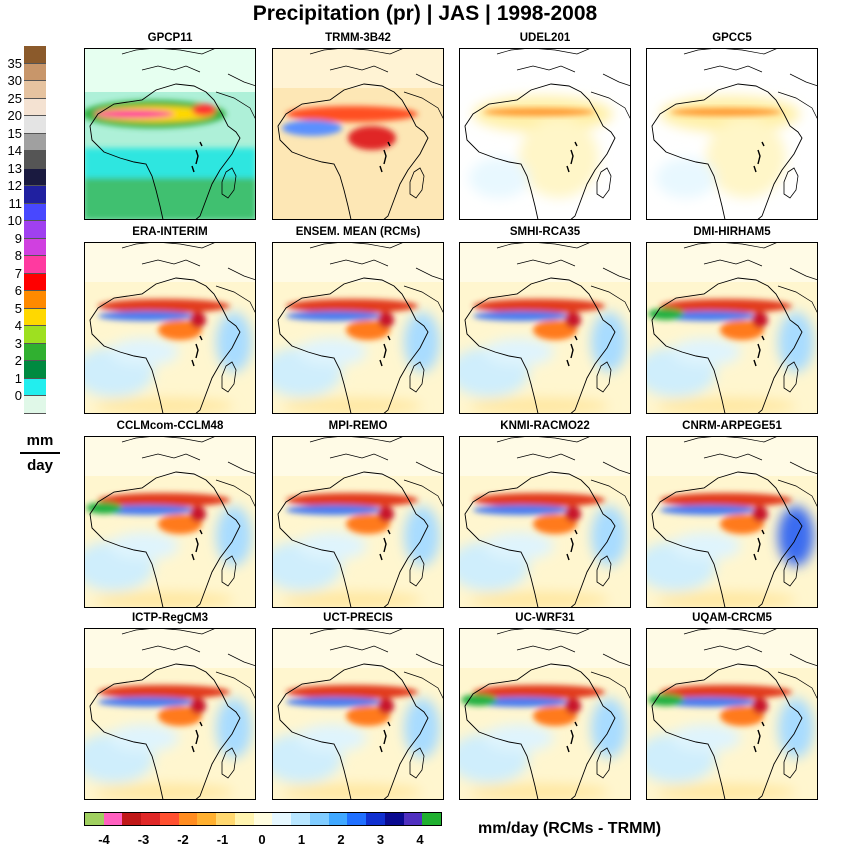 Image resolution: width=850 pixels, height=850 pixels. What do you see at coordinates (732, 232) in the screenshot?
I see `map-panel-title: DMI-HIRHAM5` at bounding box center [732, 232].